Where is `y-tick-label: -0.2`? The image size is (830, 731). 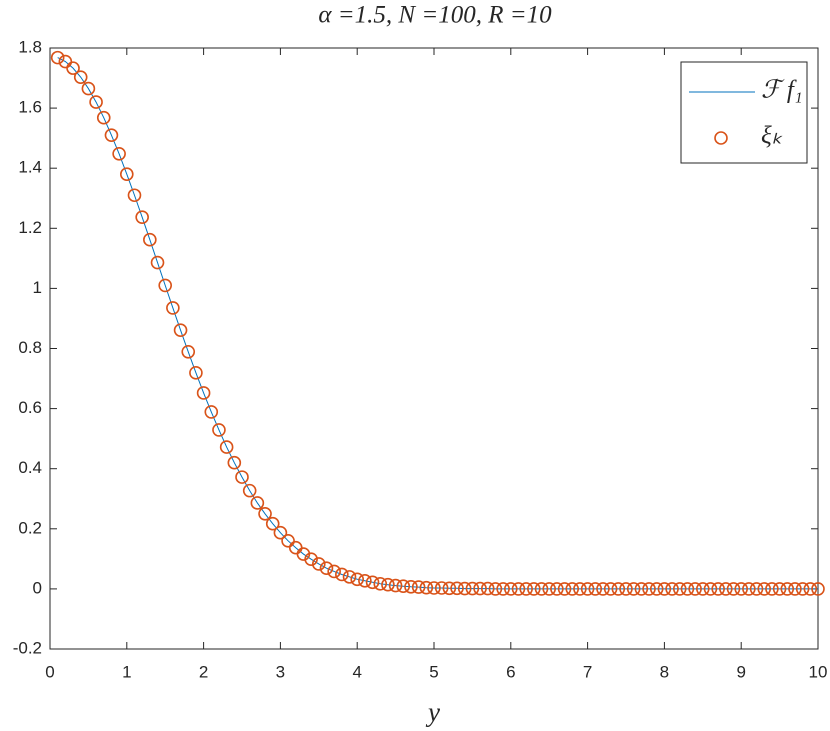 y-tick-label: -0.2 is located at coordinates (27, 647).